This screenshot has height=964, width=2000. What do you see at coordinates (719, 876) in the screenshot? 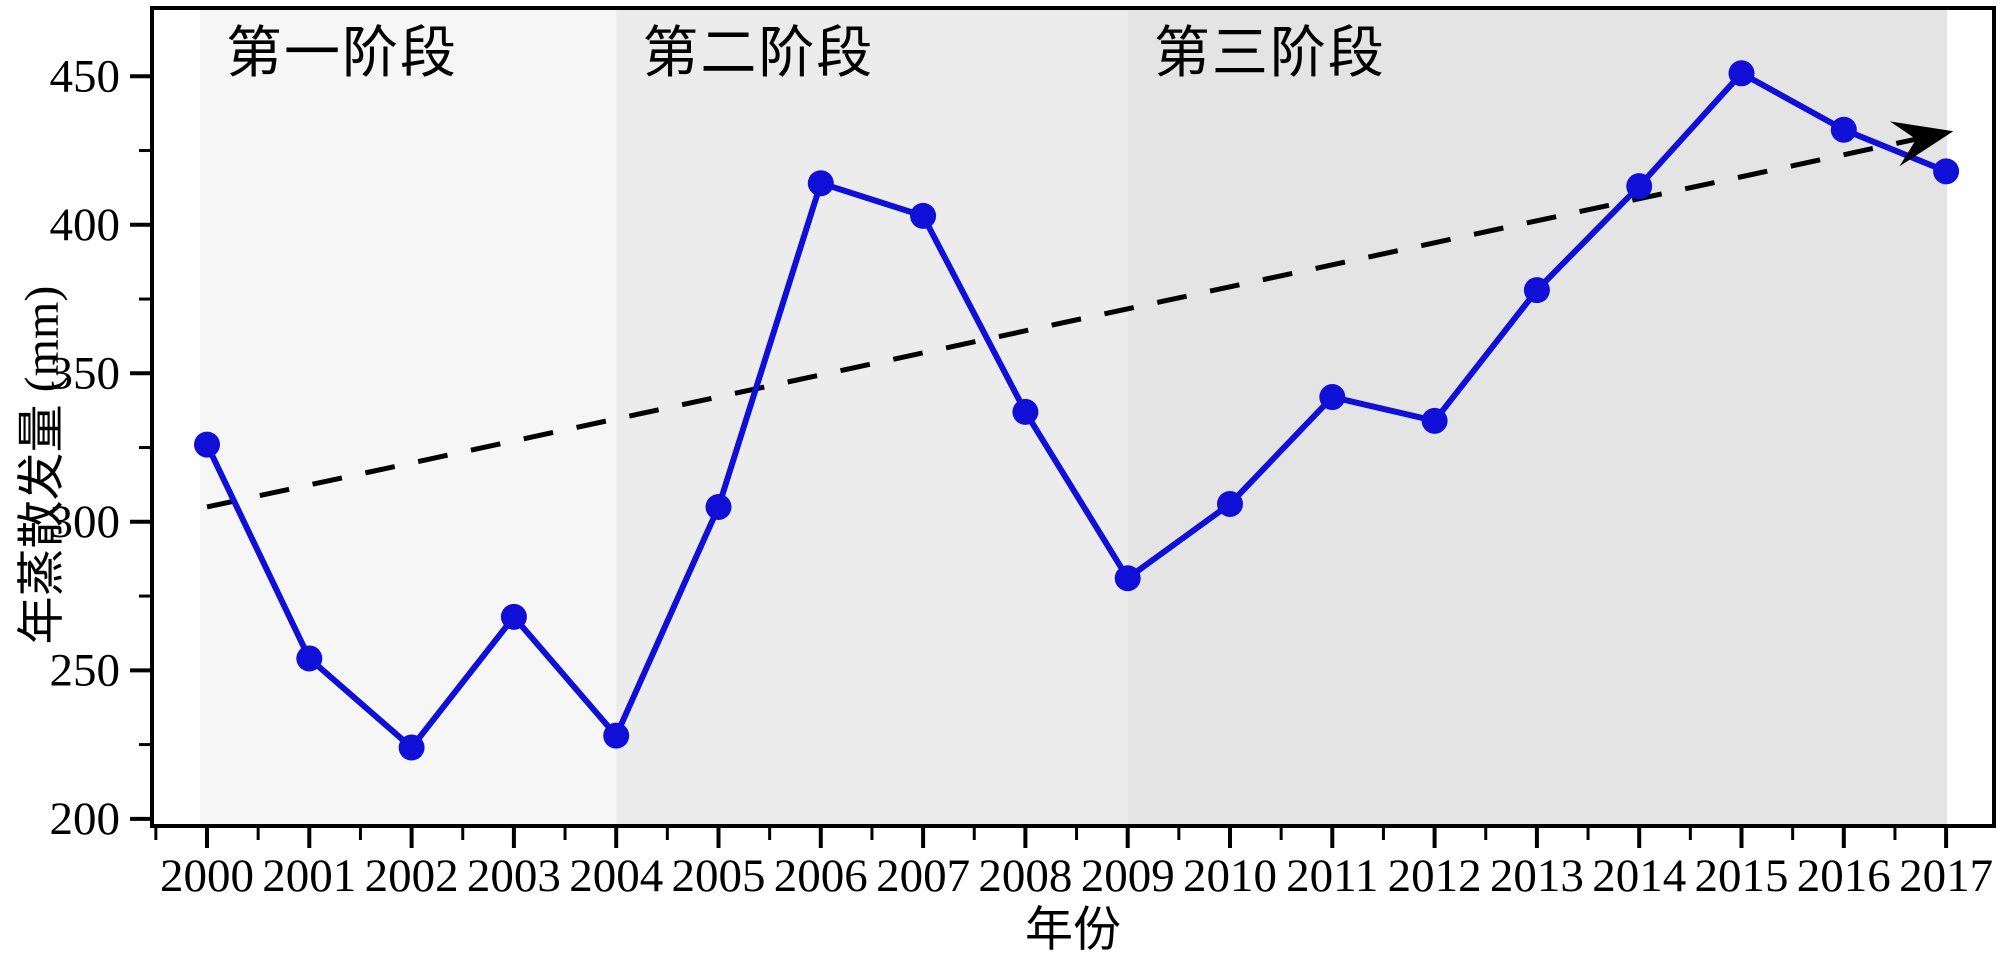
I see `x-tick-label: 2005` at bounding box center [719, 876].